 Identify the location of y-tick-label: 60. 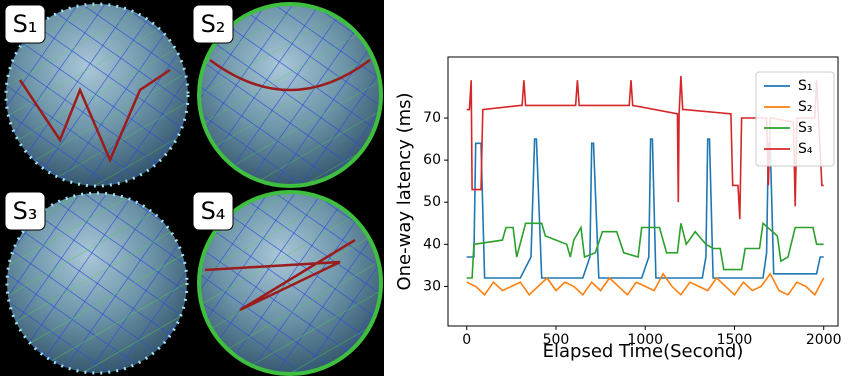
(432, 160).